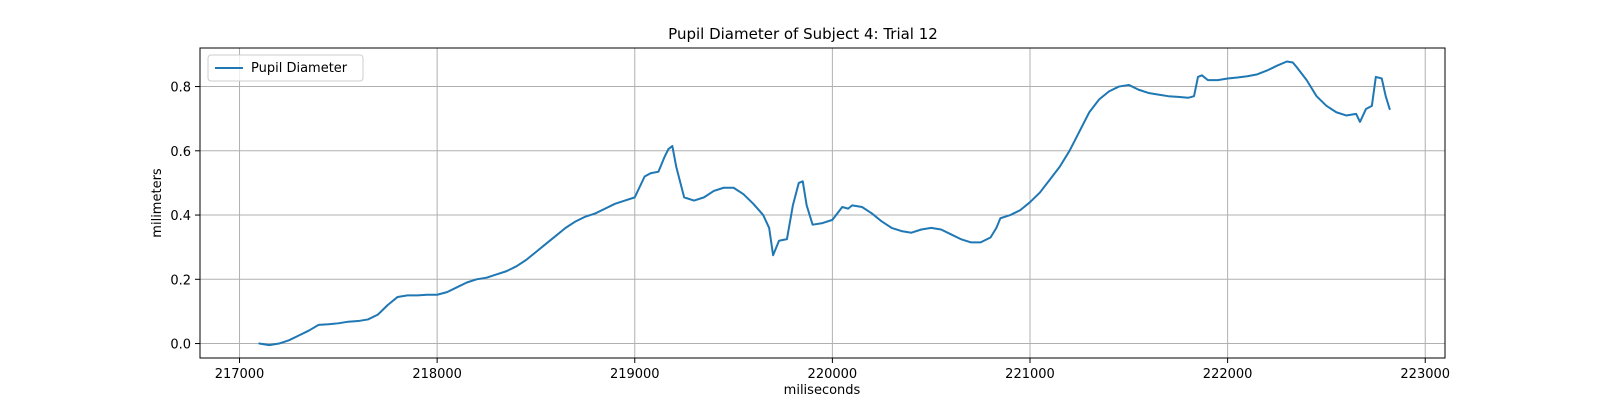 The width and height of the screenshot is (1600, 400). What do you see at coordinates (299, 68) in the screenshot?
I see `legend-label: Pupil Diameter` at bounding box center [299, 68].